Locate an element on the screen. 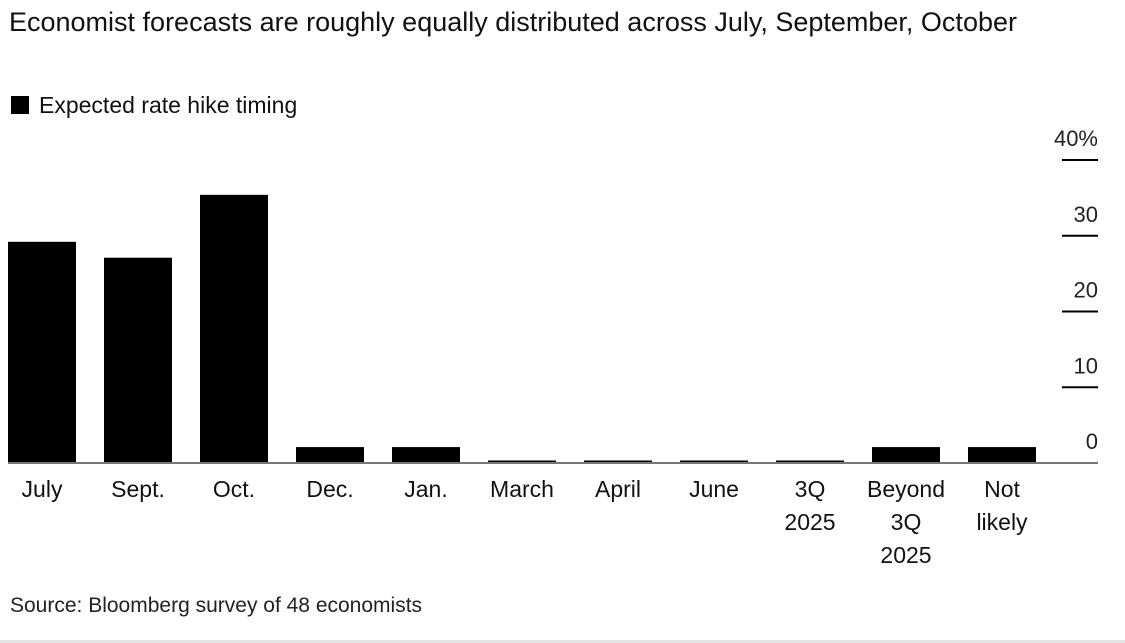 This screenshot has width=1125, height=643. x-tick-label: June is located at coordinates (714, 489).